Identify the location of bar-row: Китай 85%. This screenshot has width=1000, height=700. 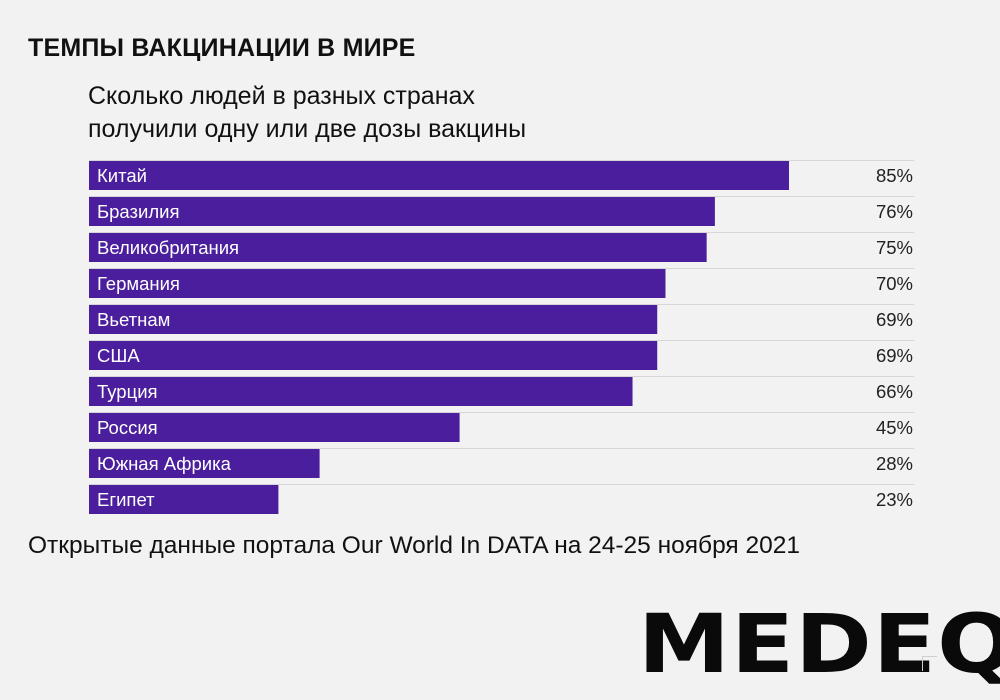
(501, 175).